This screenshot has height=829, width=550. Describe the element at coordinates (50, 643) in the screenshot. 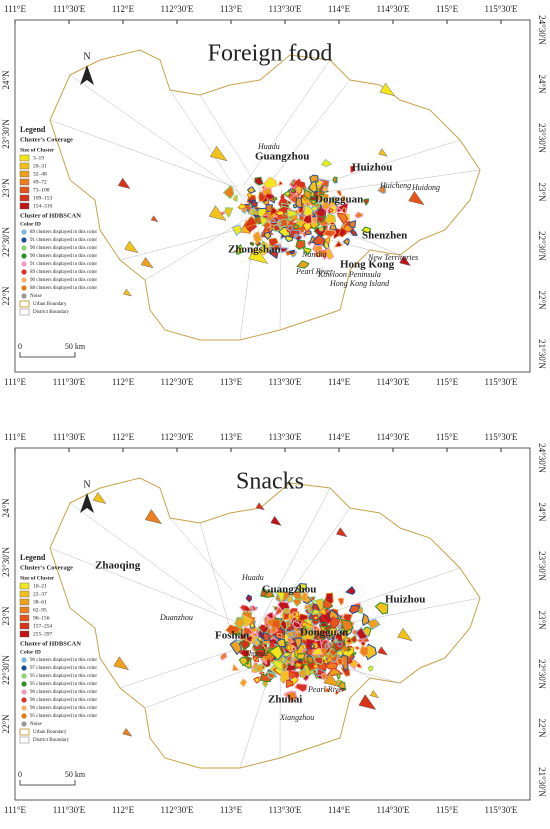

I see `legend-heading: Cluster of HDBSCAN` at that location.